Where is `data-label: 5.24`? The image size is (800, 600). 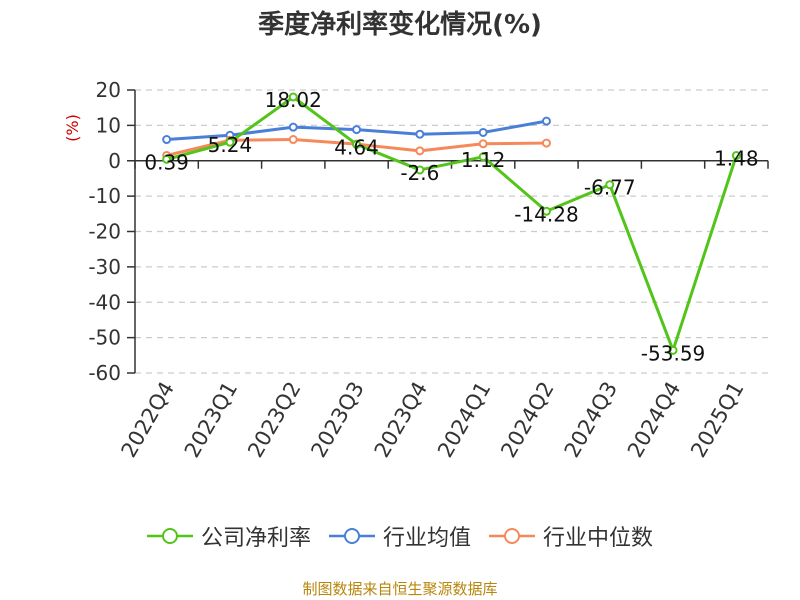
data-label: 5.24 is located at coordinates (230, 145).